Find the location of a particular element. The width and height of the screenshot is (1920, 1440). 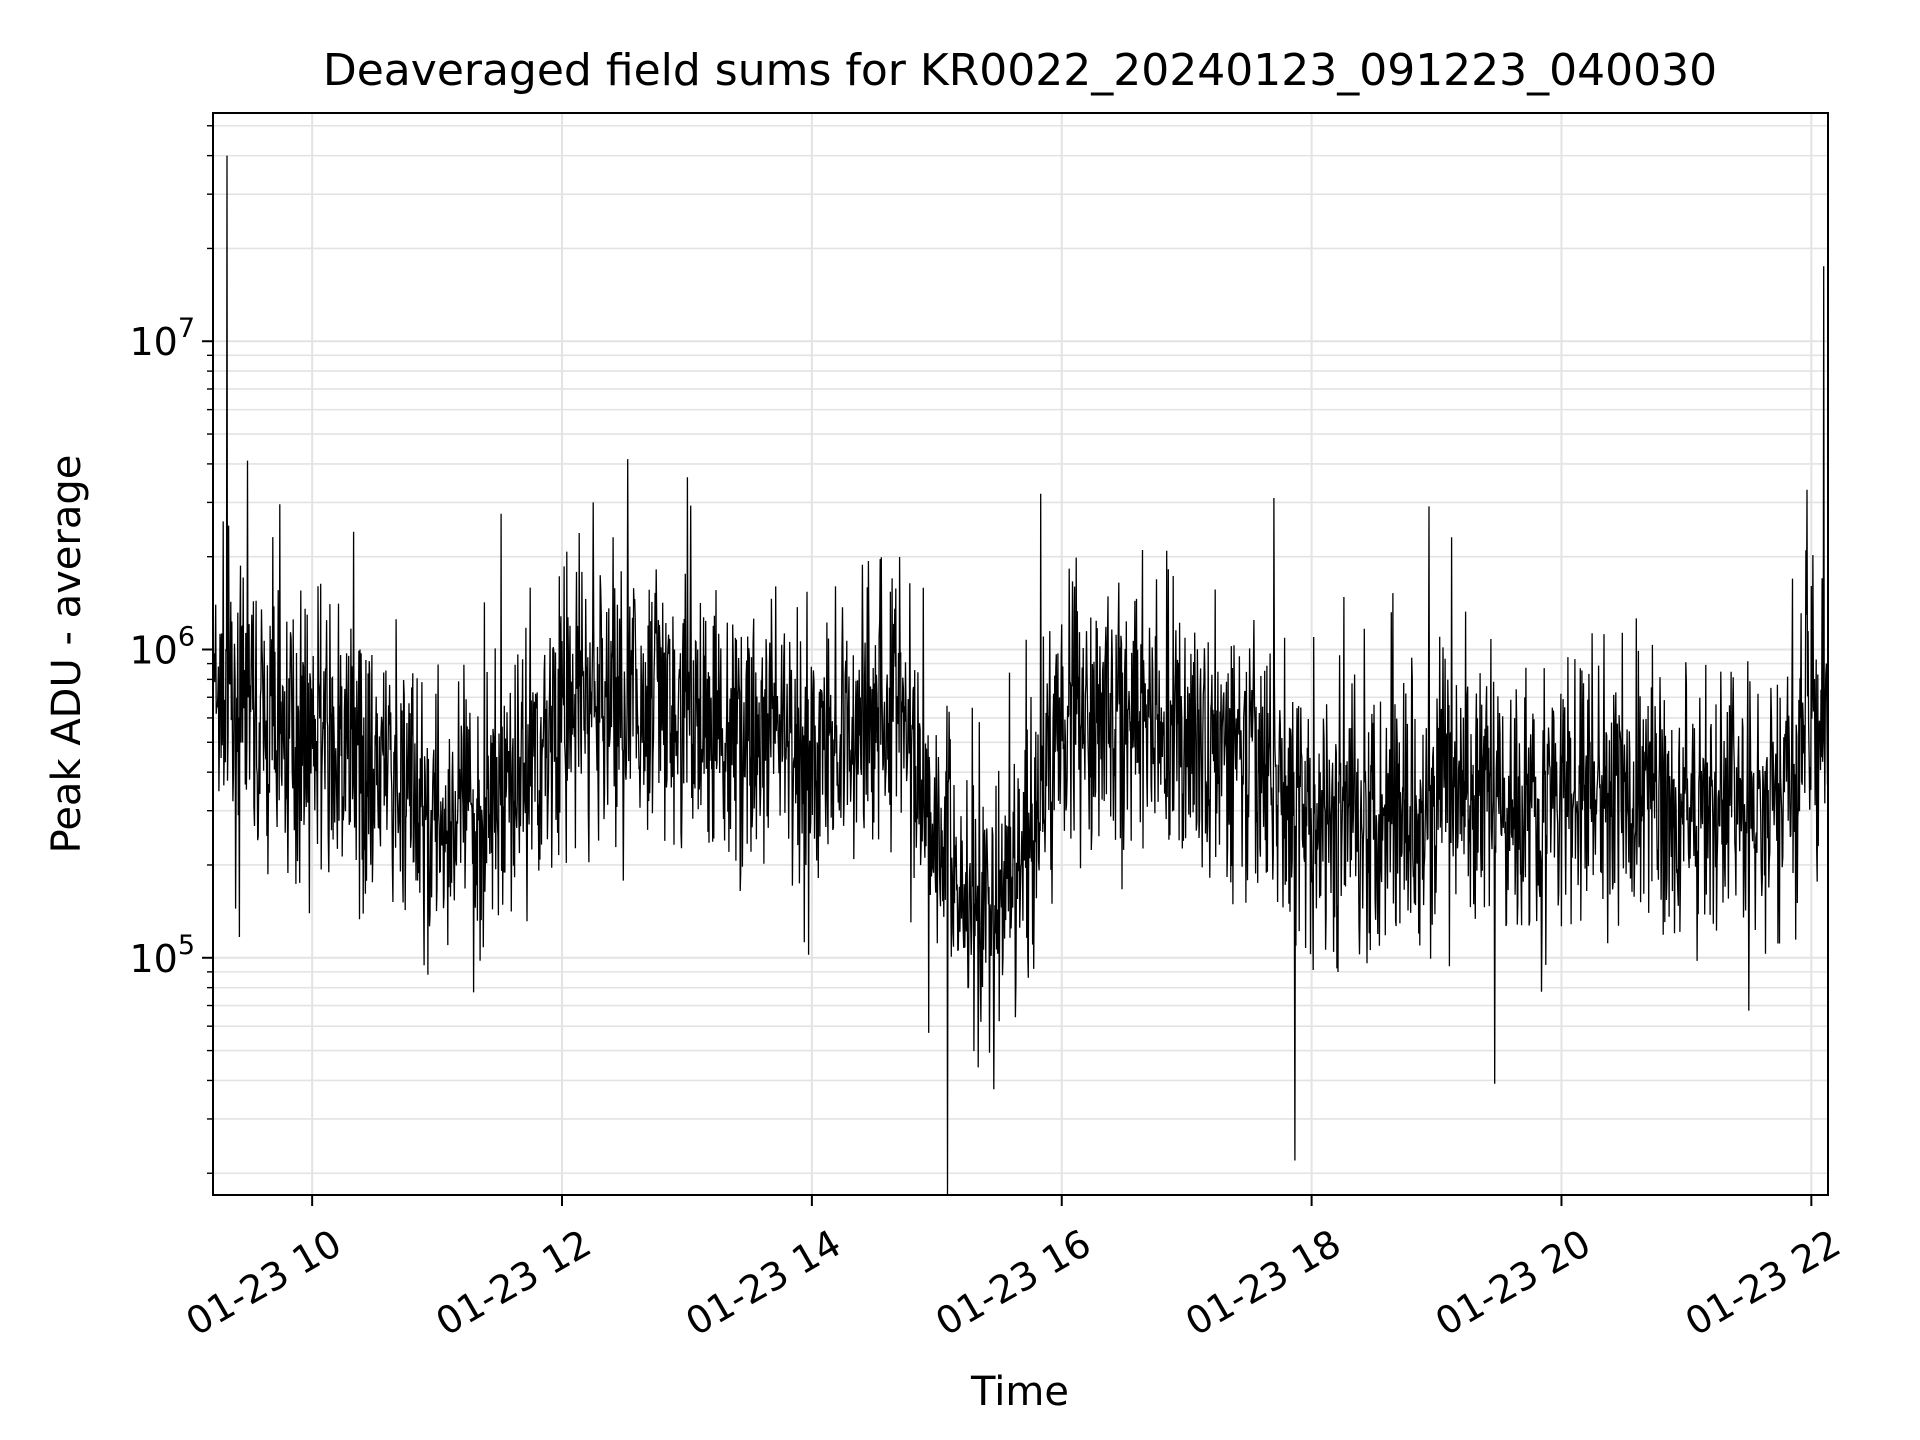

x-tick-label: 01-23 10 is located at coordinates (264, 1283).